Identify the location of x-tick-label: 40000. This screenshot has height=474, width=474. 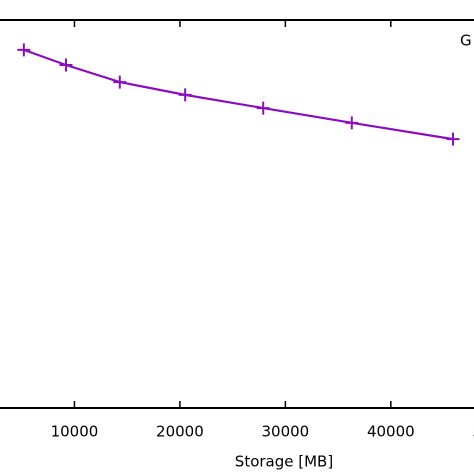
(391, 432).